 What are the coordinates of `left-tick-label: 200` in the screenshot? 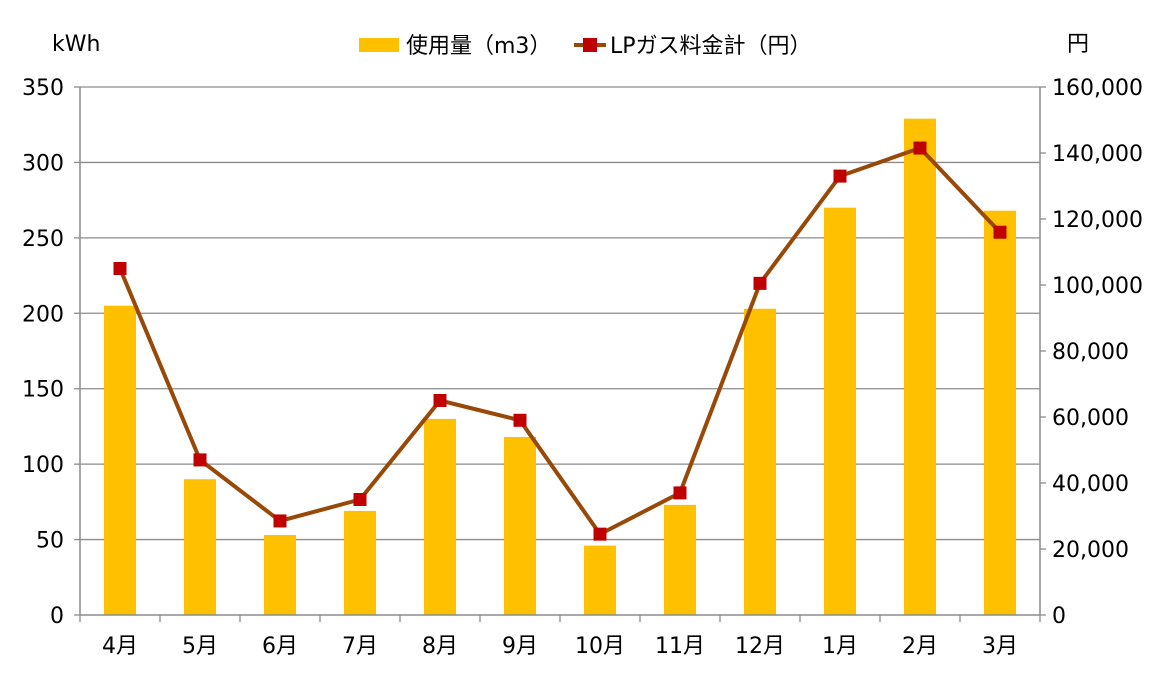 It's located at (43, 314).